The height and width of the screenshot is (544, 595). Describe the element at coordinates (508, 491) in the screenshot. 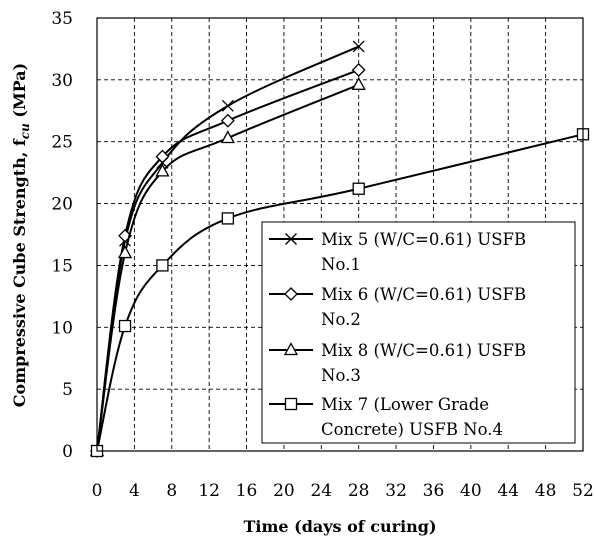

I see `x-tick-label: 44` at that location.